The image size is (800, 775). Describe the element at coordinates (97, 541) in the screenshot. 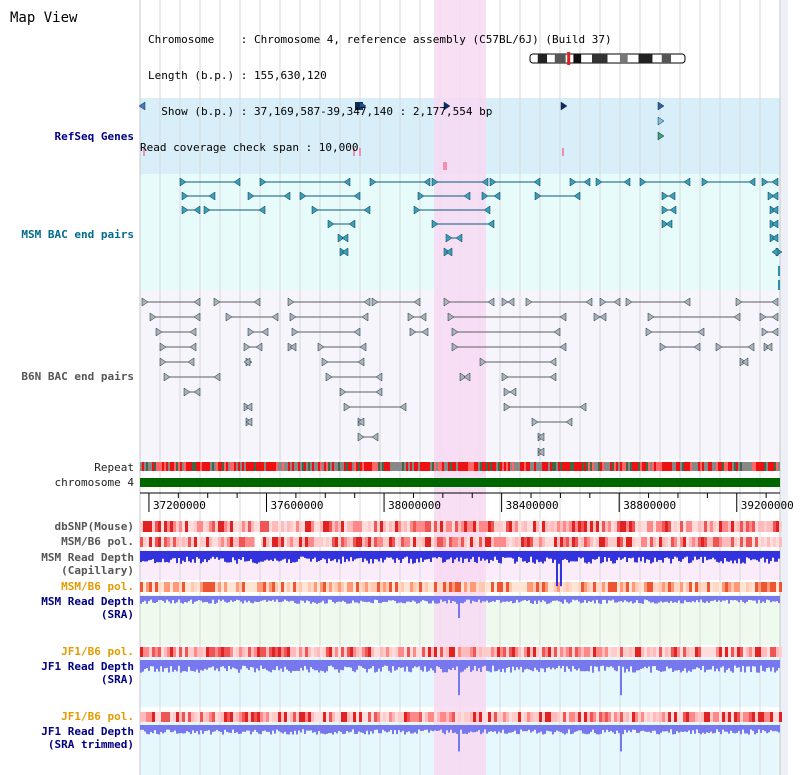

I see `track-label-msm-pol-1: MSM/B6 pol.` at that location.